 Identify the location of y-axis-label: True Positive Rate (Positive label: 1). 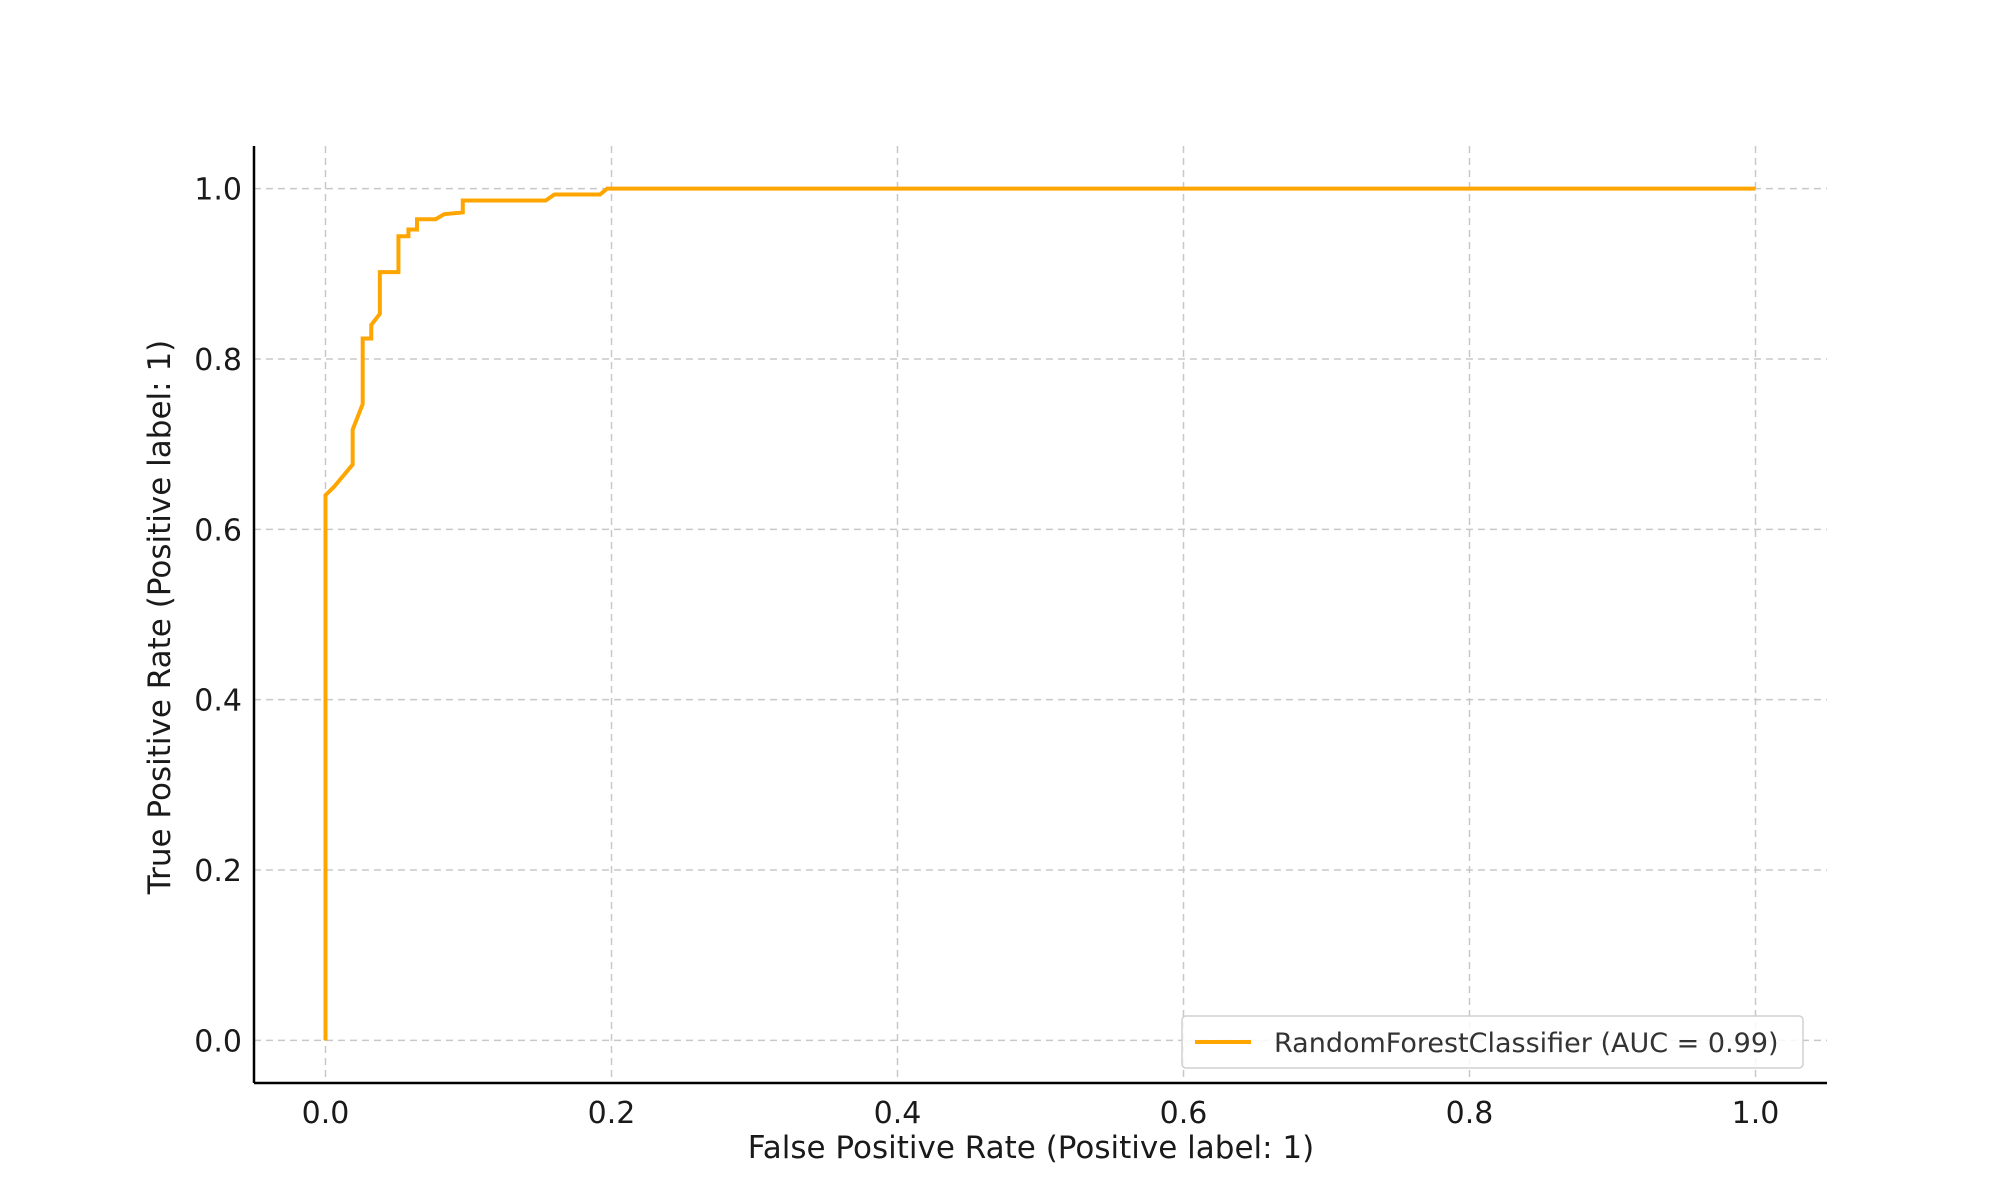
(160, 618).